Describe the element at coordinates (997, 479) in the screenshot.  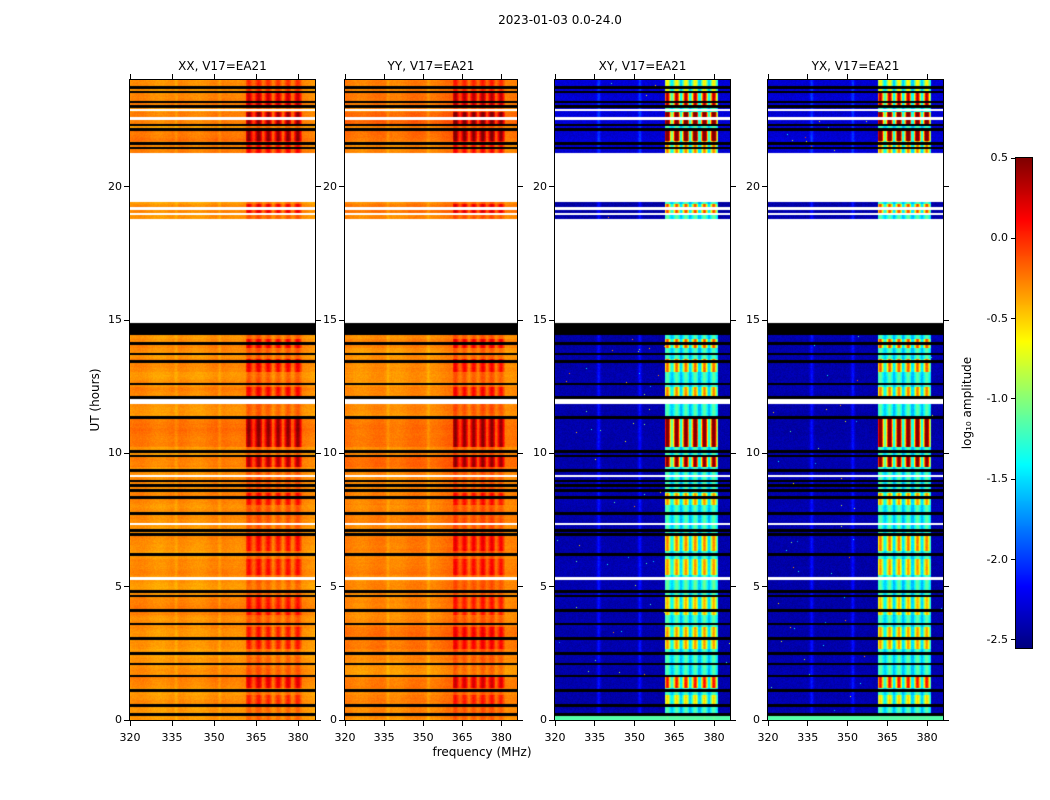
I see `colorbar-tick-label: -1.5` at that location.